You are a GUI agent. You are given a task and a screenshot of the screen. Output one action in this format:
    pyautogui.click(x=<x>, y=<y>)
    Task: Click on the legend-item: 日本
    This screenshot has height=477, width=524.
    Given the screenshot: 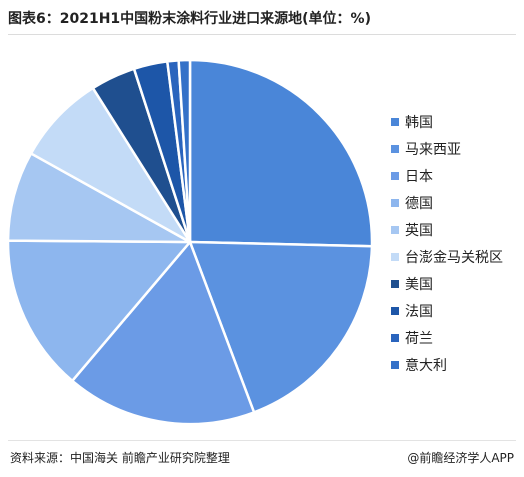 What is the action you would take?
    pyautogui.click(x=447, y=175)
    